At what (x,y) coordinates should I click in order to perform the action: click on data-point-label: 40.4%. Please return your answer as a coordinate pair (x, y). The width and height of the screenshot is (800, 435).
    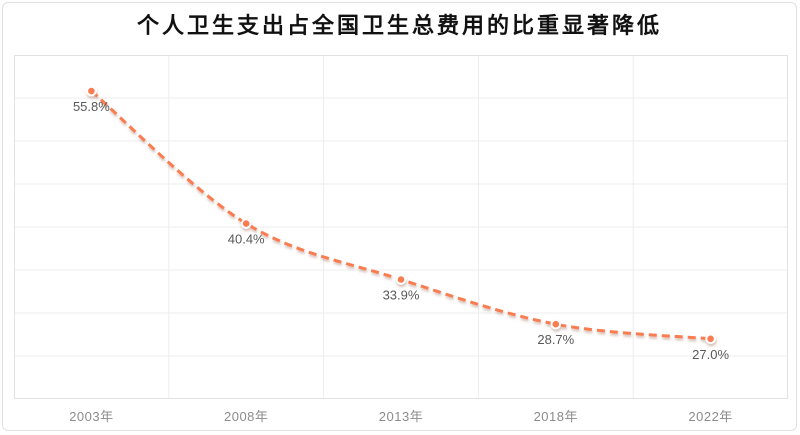
    Looking at the image, I should click on (246, 239).